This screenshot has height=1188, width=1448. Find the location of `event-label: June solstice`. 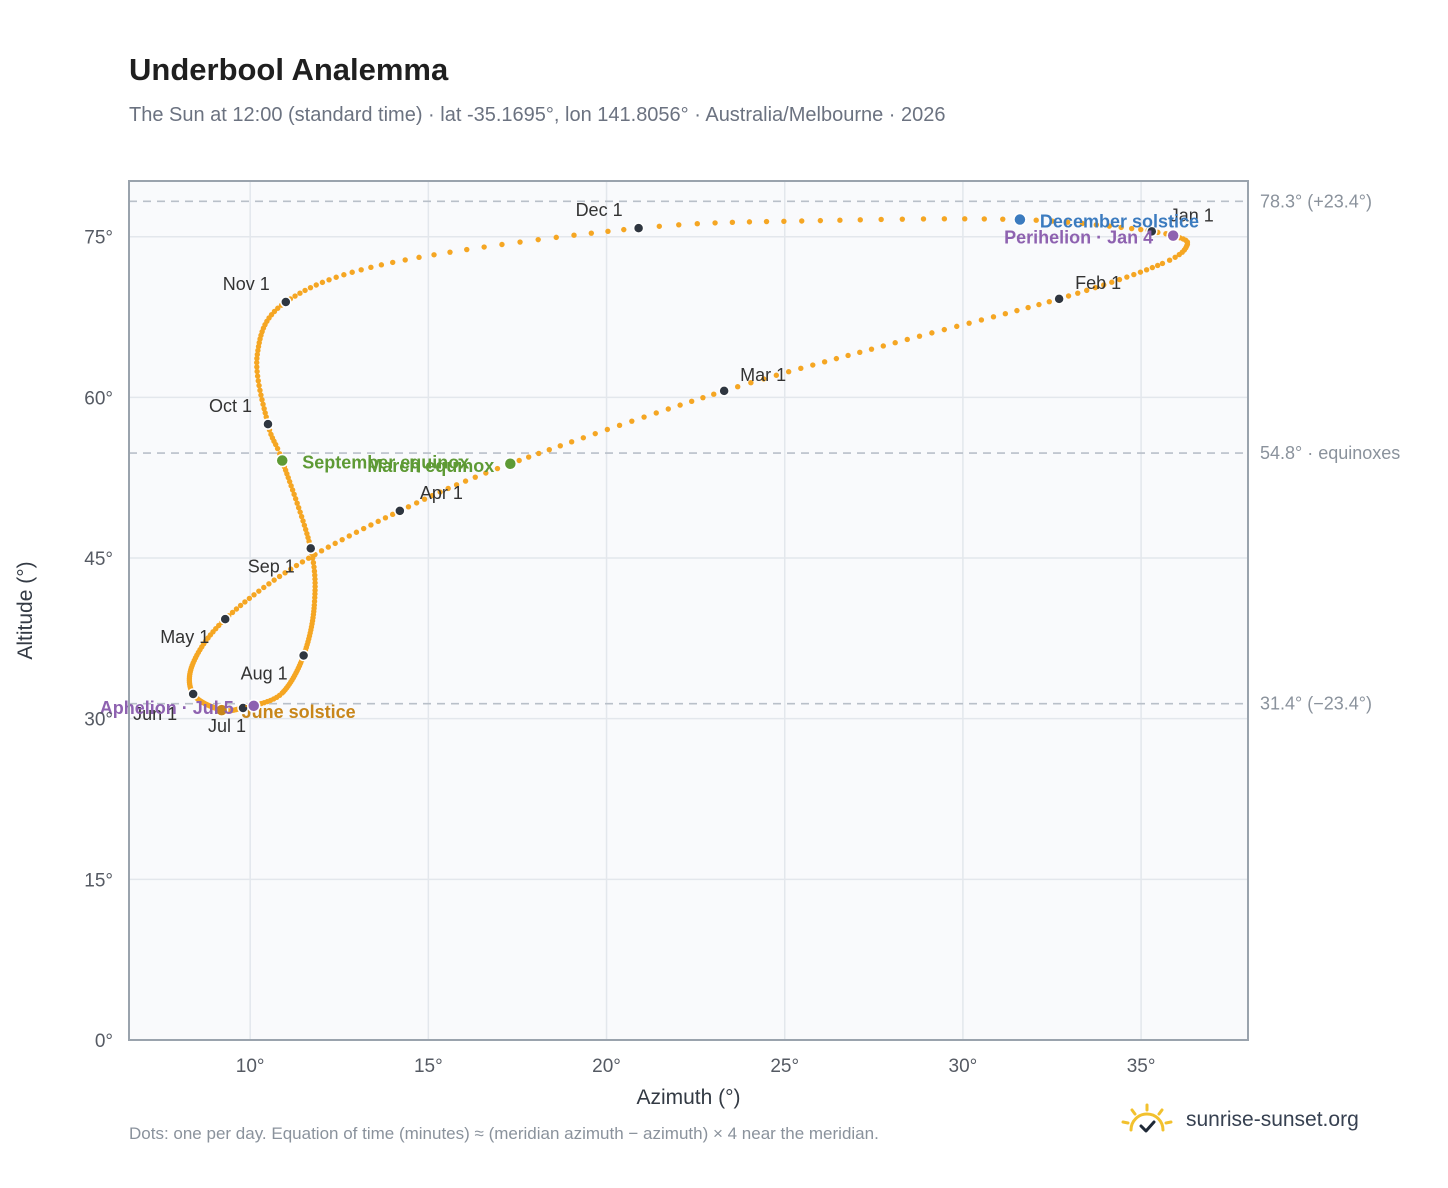

event-label: June solstice is located at coordinates (299, 712).